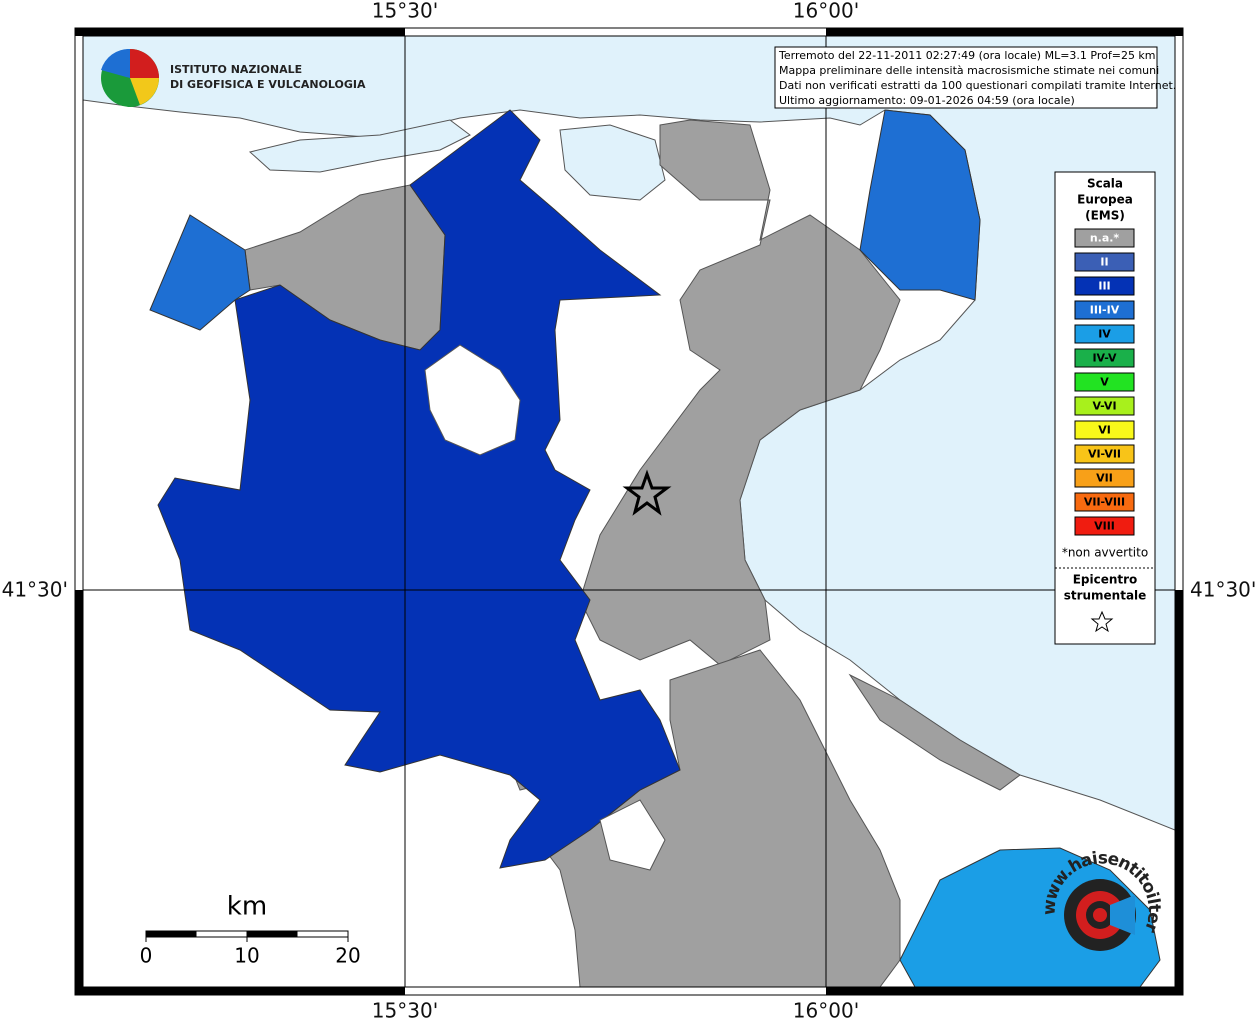  I want to click on legend-label: n.a.*, so click(1105, 238).